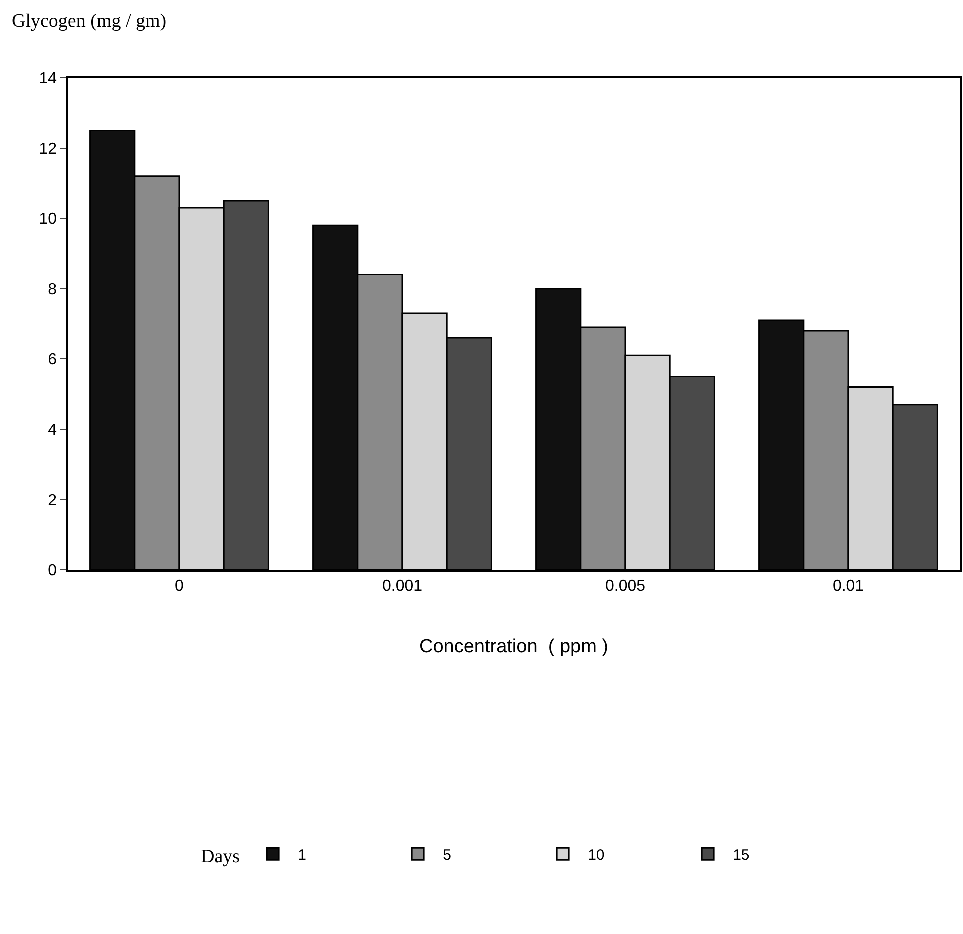 The width and height of the screenshot is (963, 934). I want to click on y-tick-label: 10, so click(48, 219).